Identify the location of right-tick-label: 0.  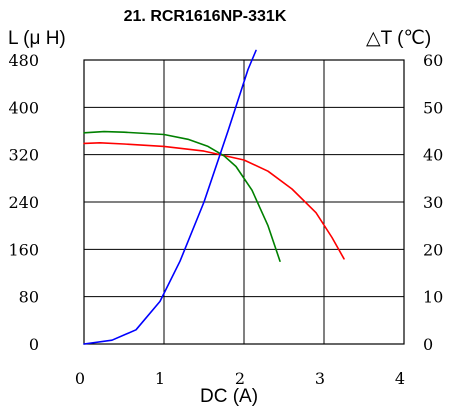
(428, 344).